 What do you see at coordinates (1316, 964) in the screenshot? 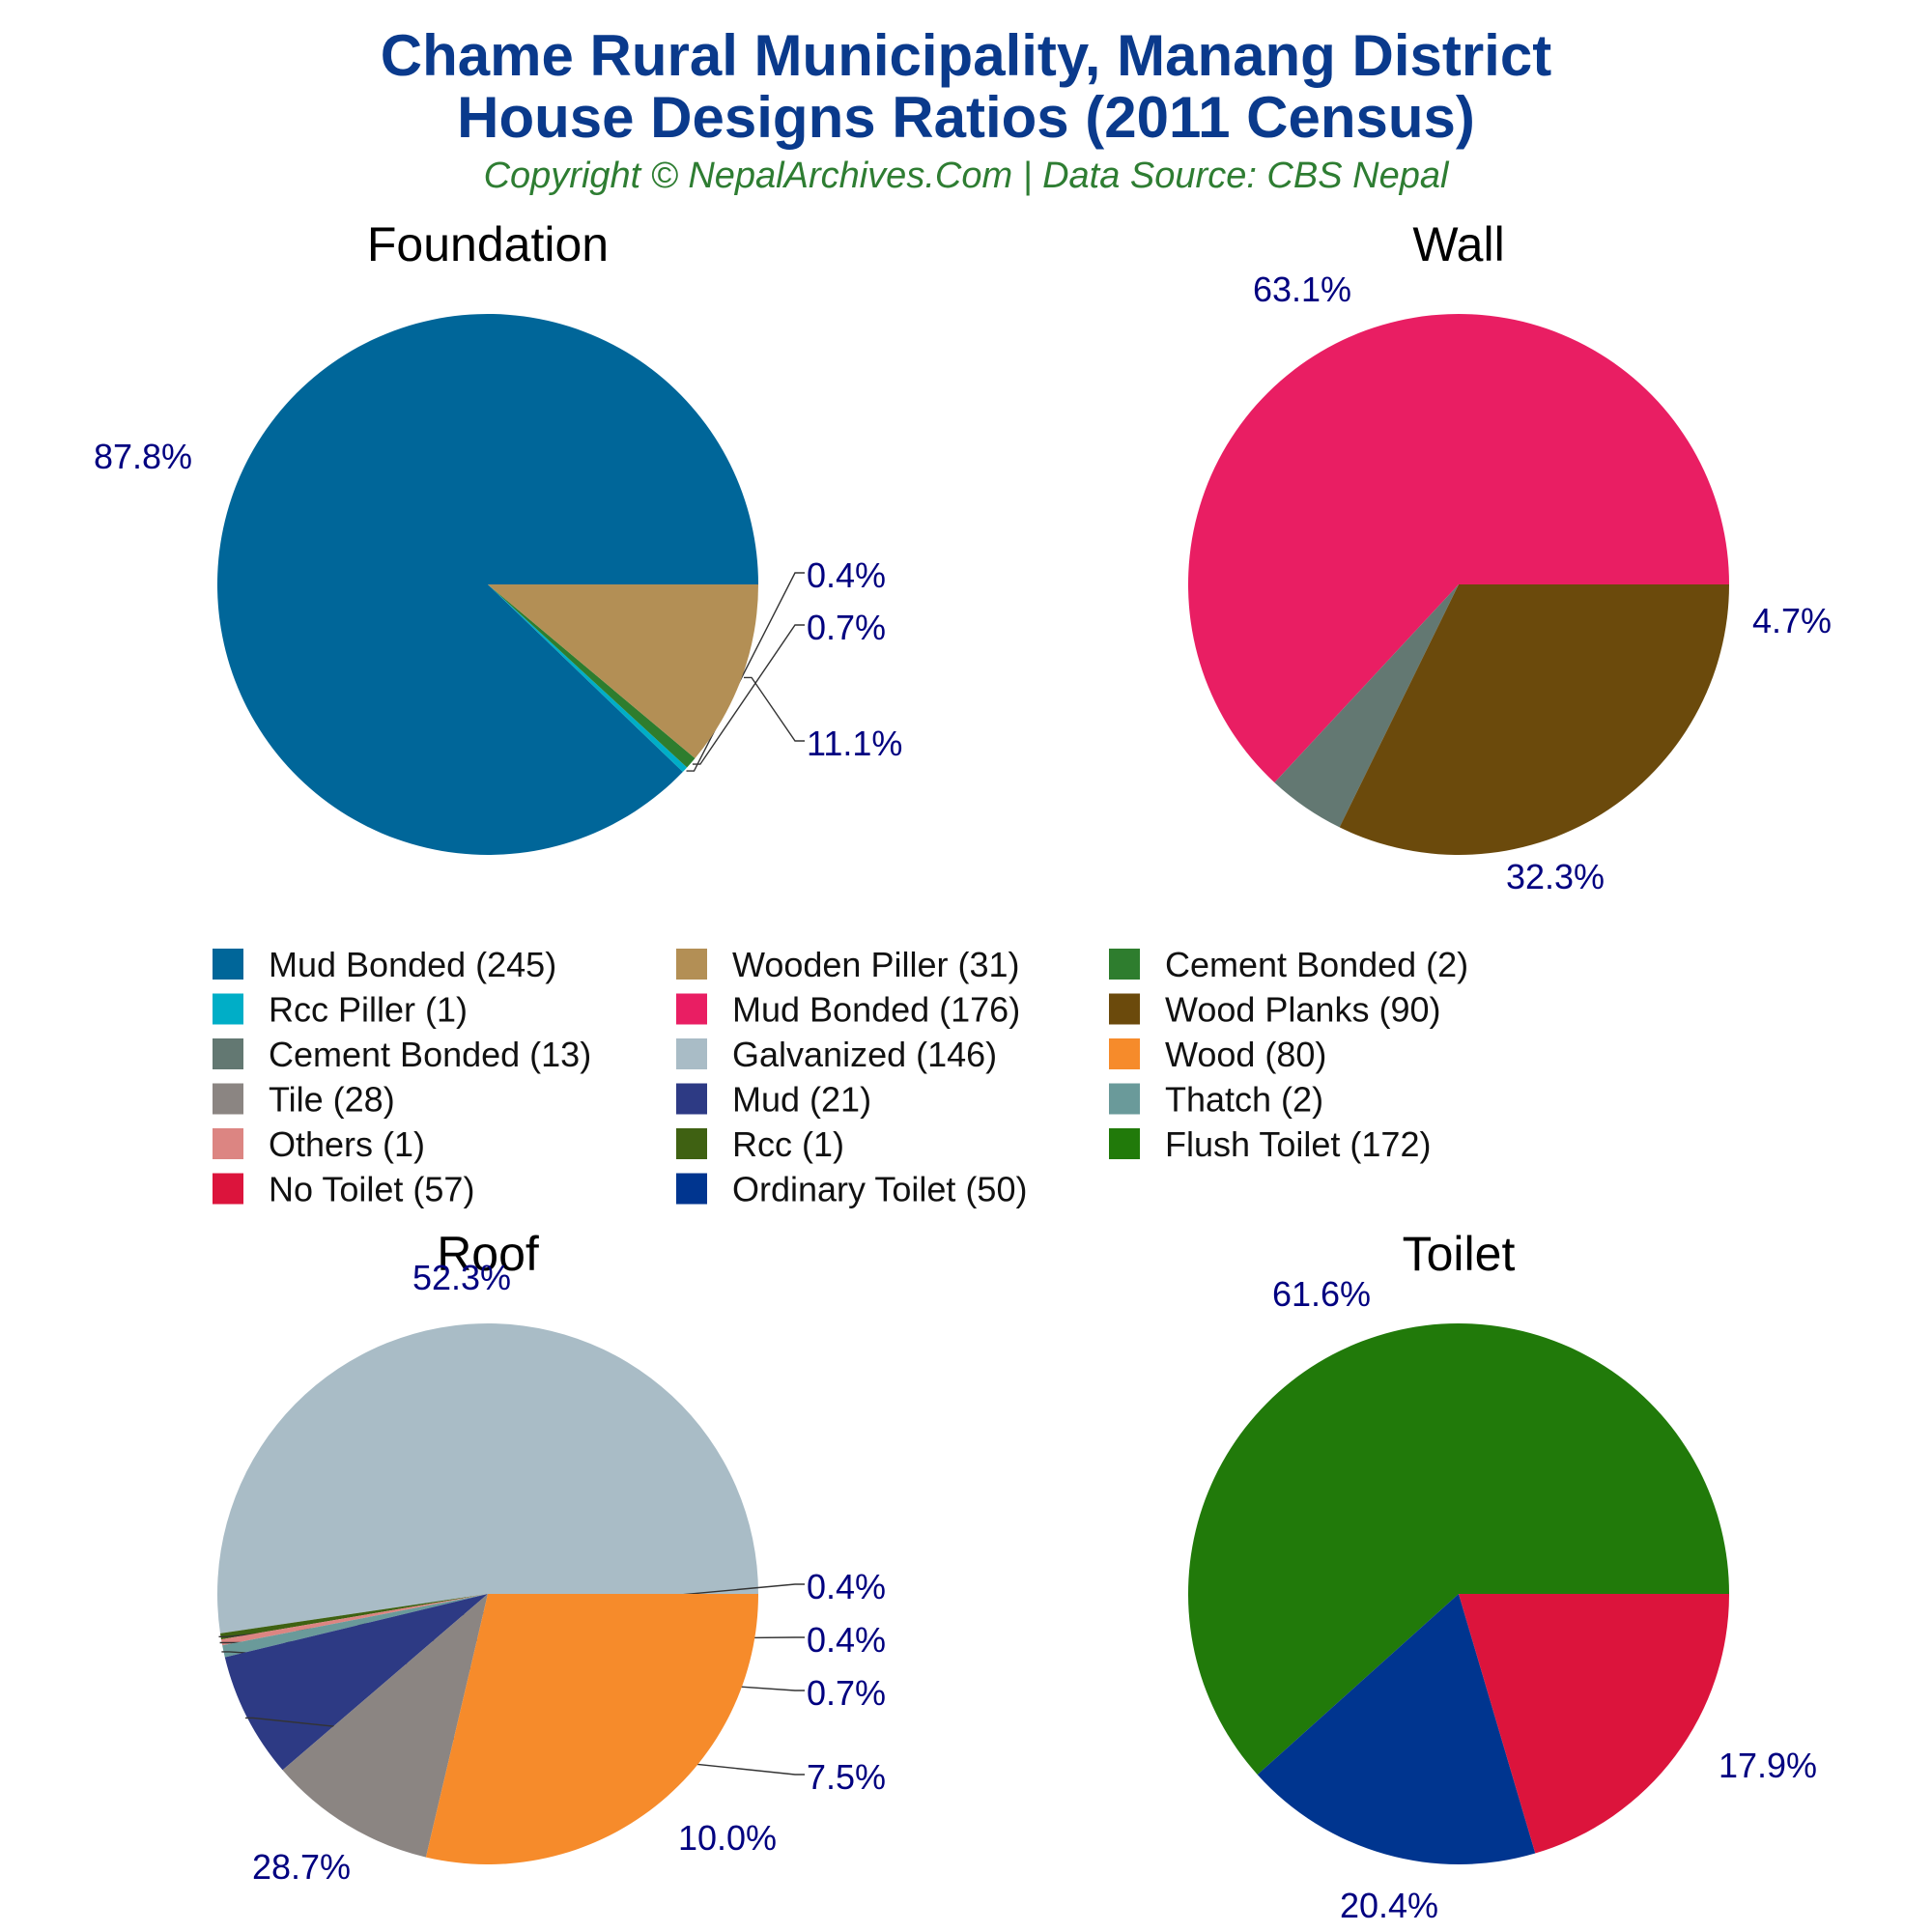
I see `legend-label: Cement Bonded (2)` at bounding box center [1316, 964].